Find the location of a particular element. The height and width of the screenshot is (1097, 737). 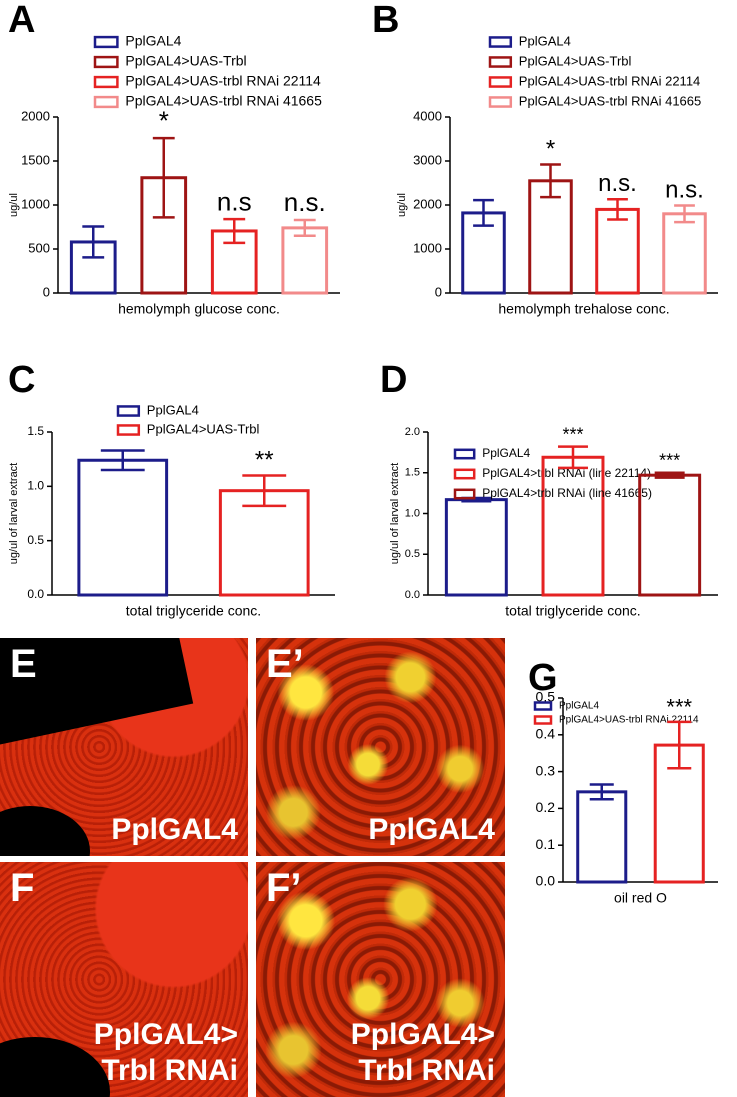

panel-letter: A is located at coordinates (21, 20).